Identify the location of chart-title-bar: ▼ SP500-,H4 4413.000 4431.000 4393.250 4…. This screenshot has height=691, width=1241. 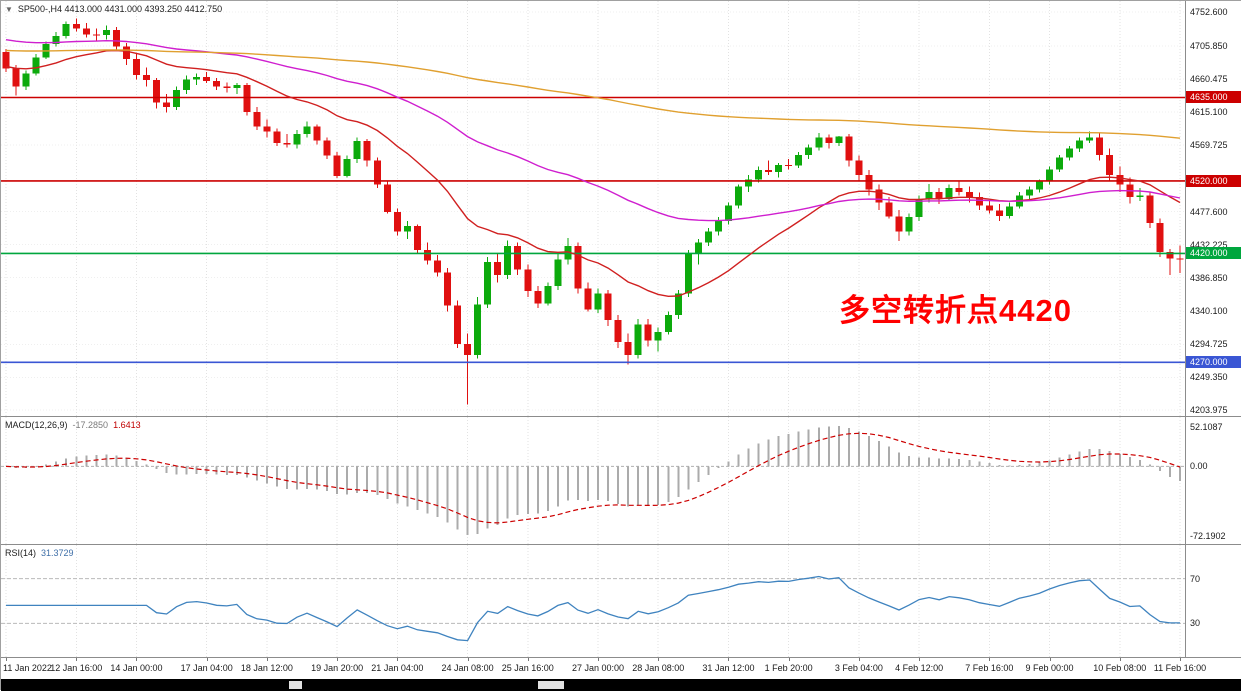
(113, 9).